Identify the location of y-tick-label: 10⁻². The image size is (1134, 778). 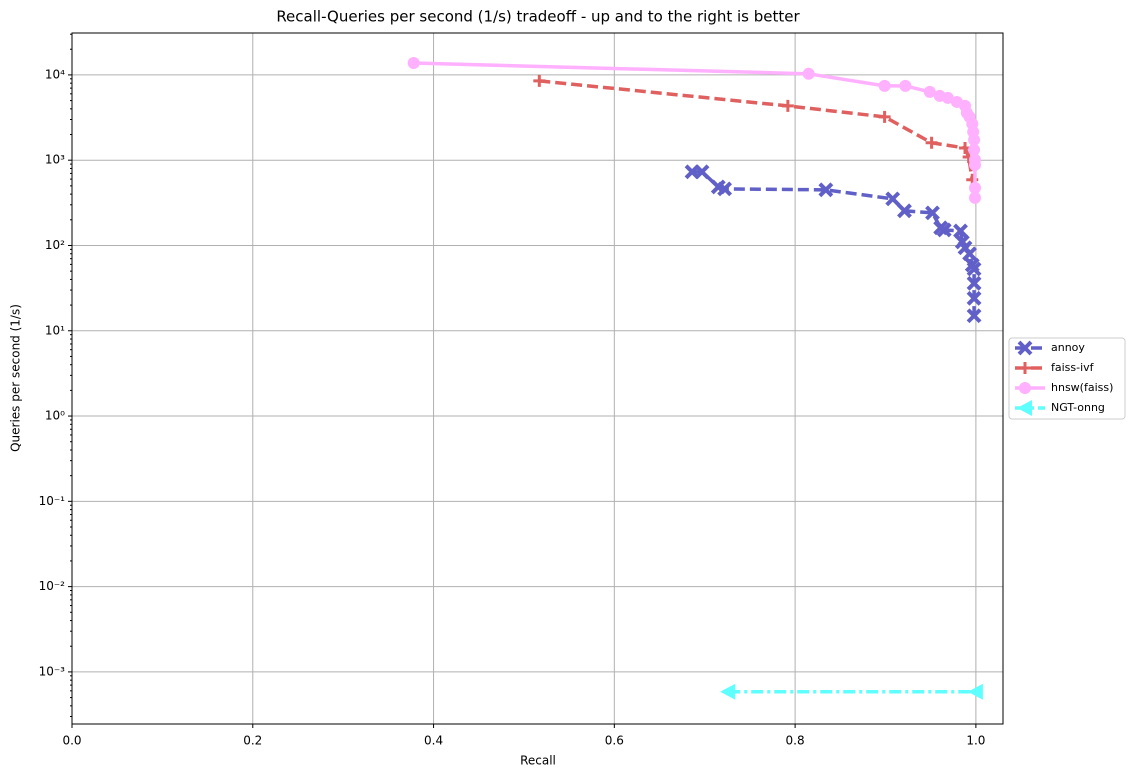
(52, 586).